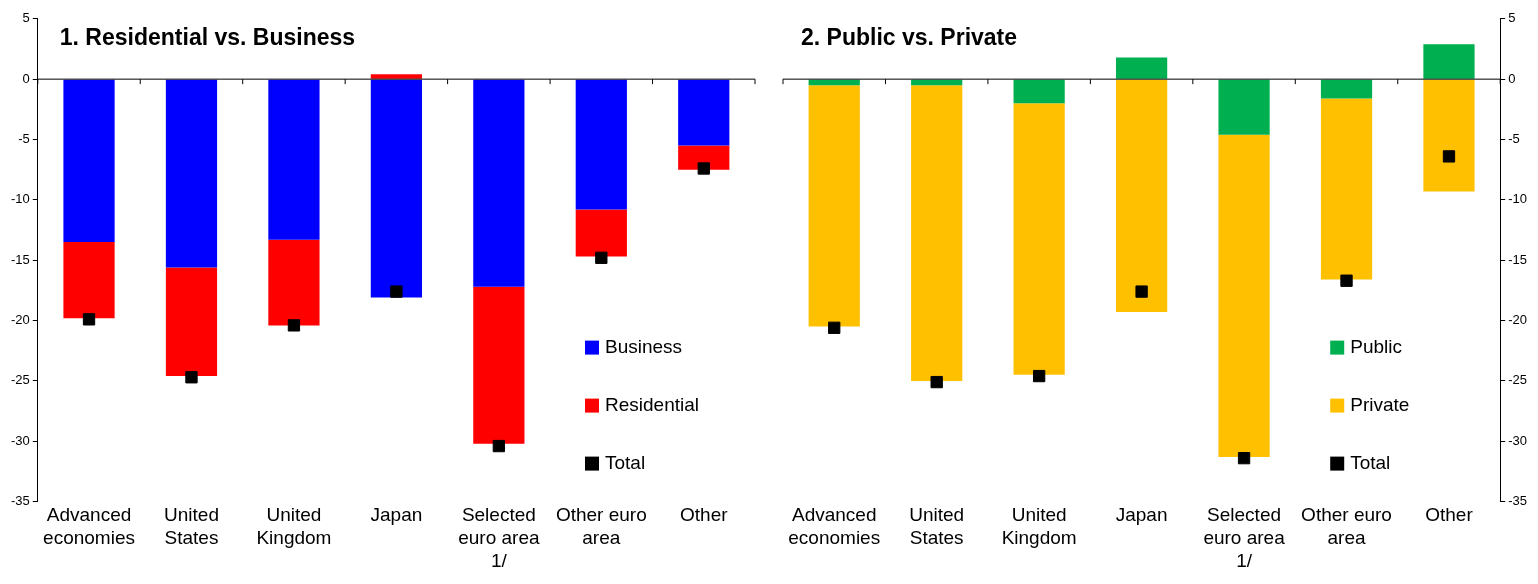 The height and width of the screenshot is (584, 1538). What do you see at coordinates (1518, 320) in the screenshot?
I see `y2-tick-label: -20` at bounding box center [1518, 320].